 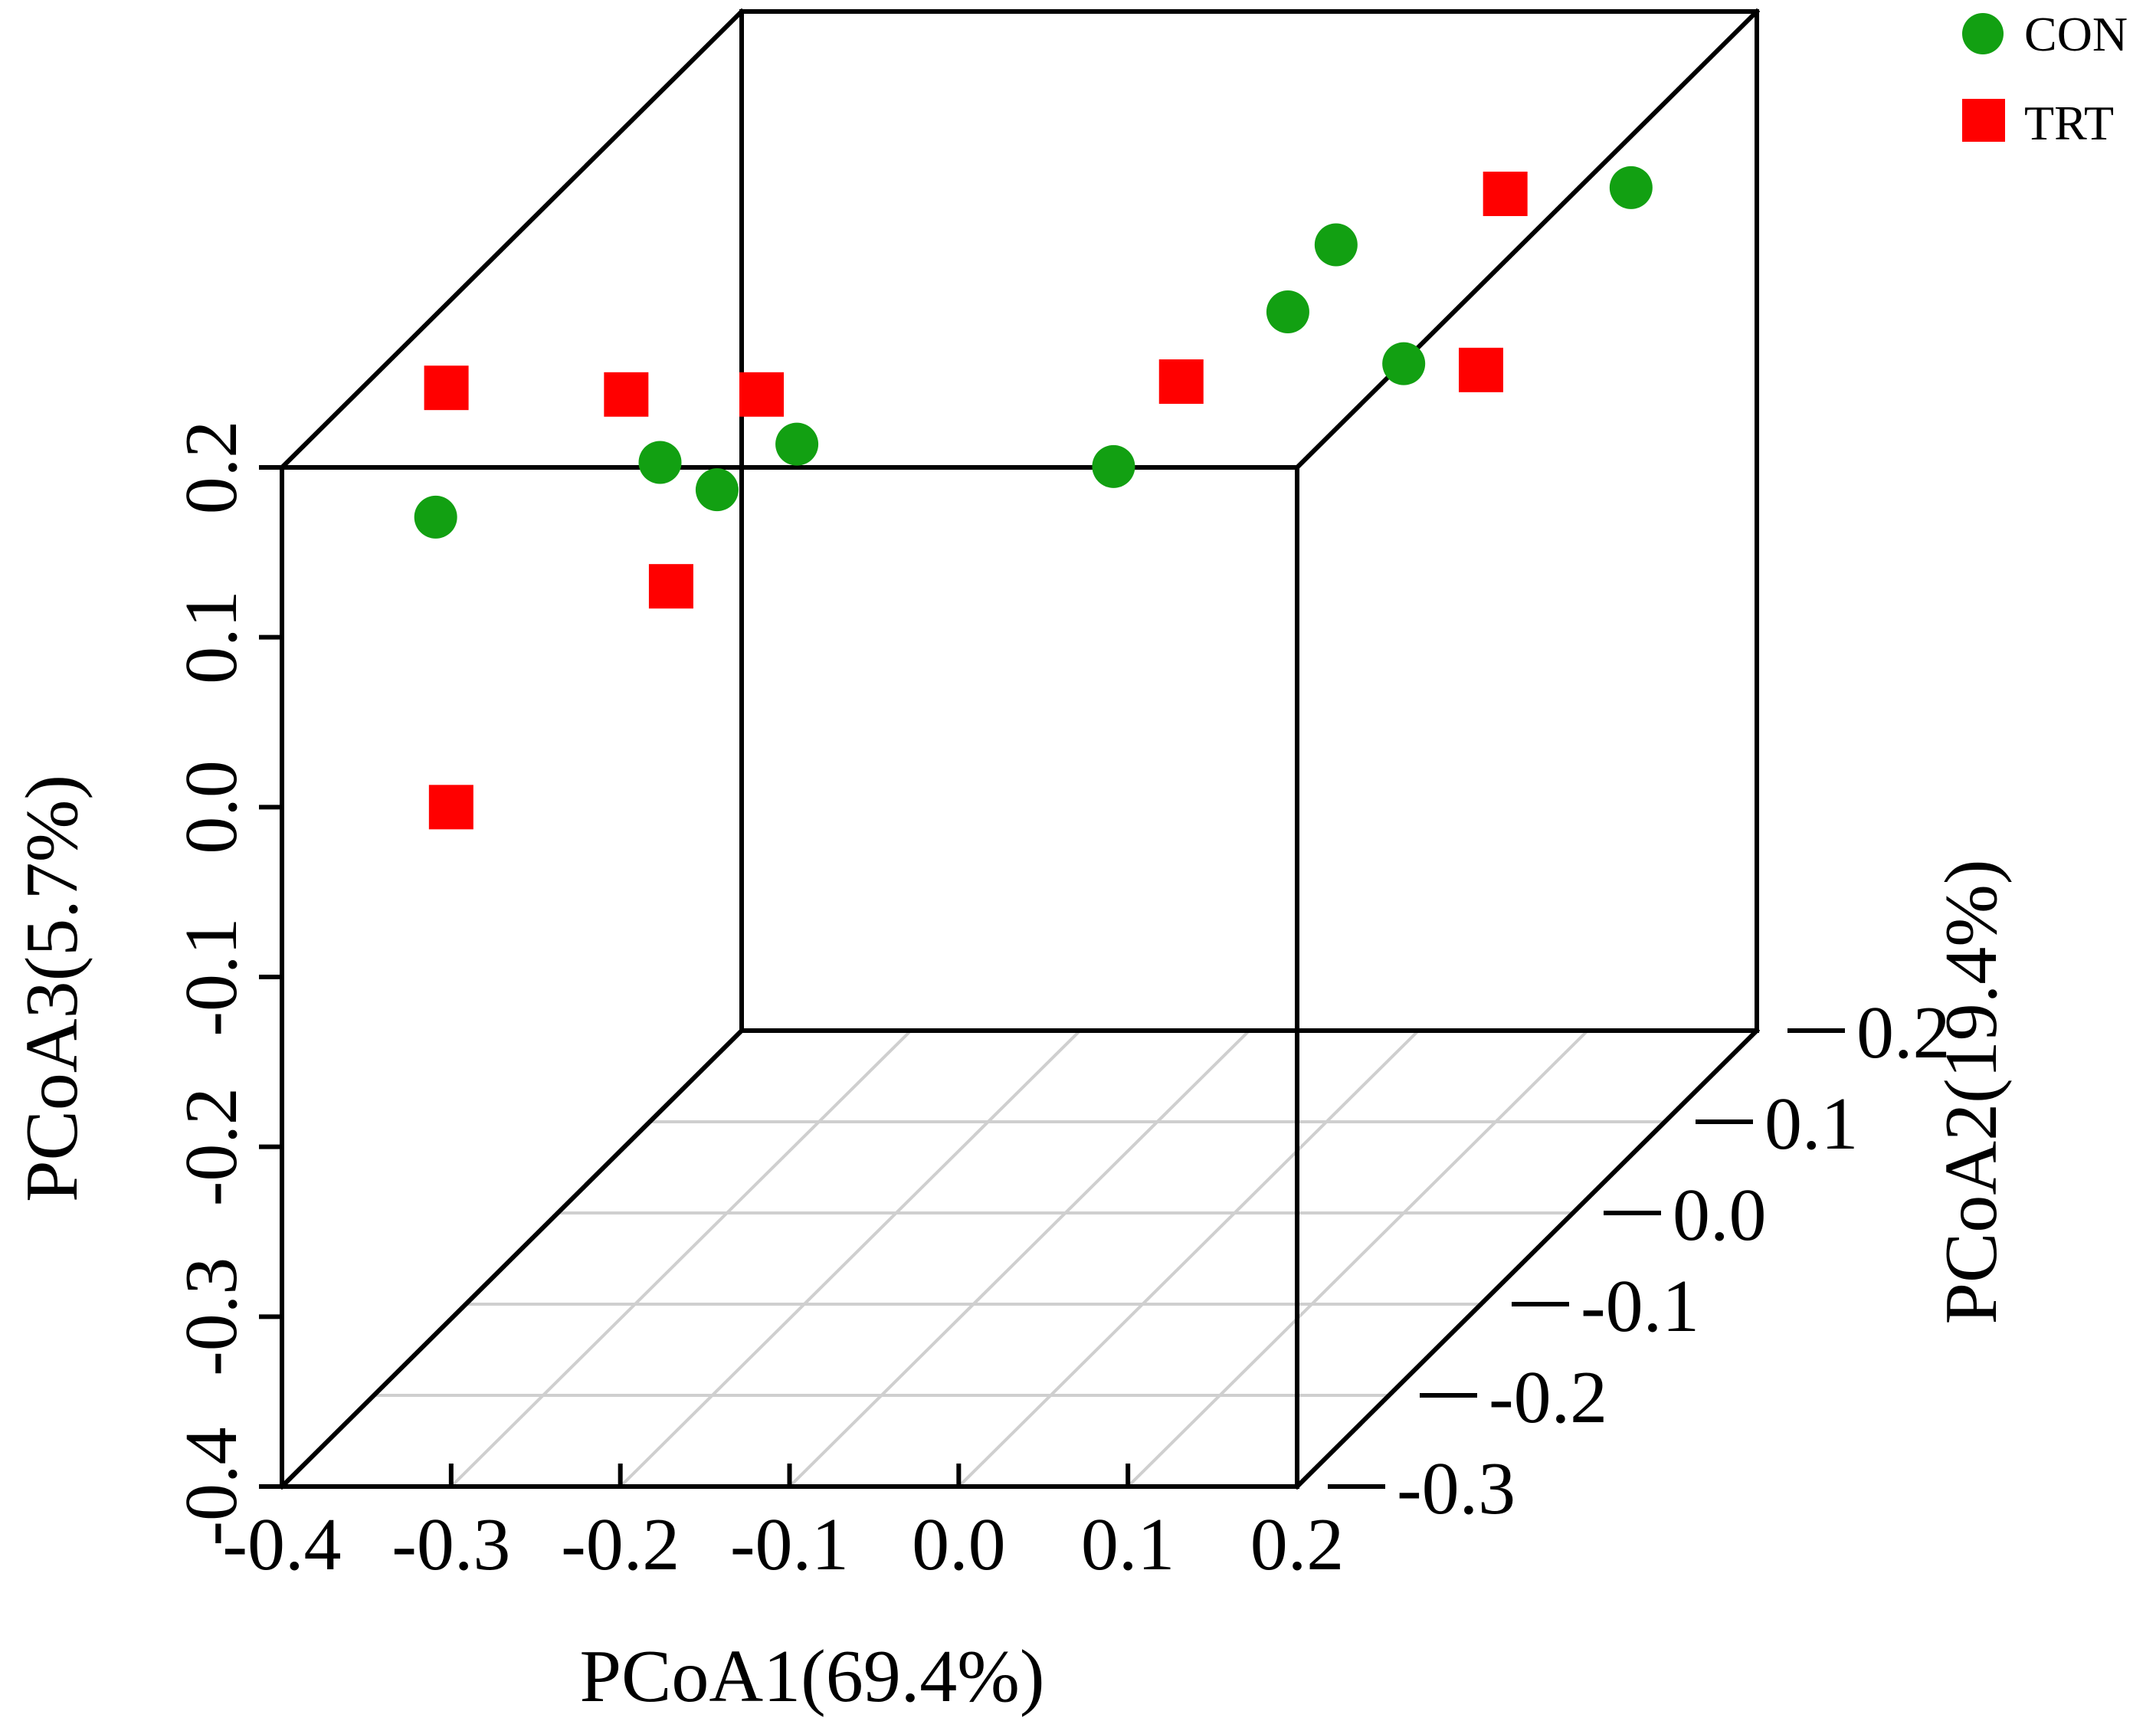 I want to click on x-tick-label: -0.1, so click(x=789, y=1544).